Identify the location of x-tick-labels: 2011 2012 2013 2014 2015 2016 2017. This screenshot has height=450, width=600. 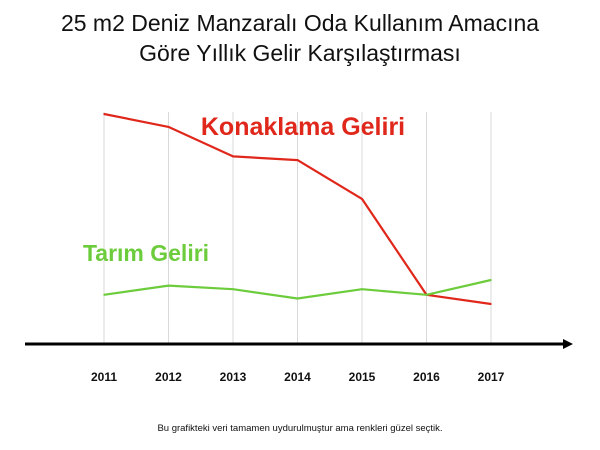
(298, 377).